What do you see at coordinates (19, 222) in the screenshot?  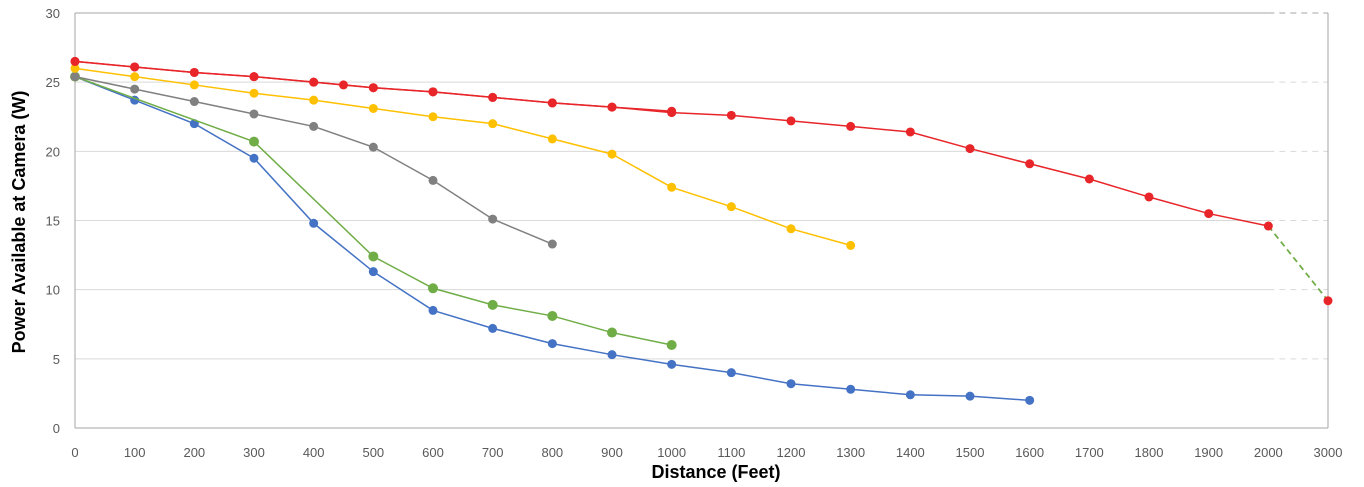 I see `y-axis-title: Power Available at Camera (W)` at bounding box center [19, 222].